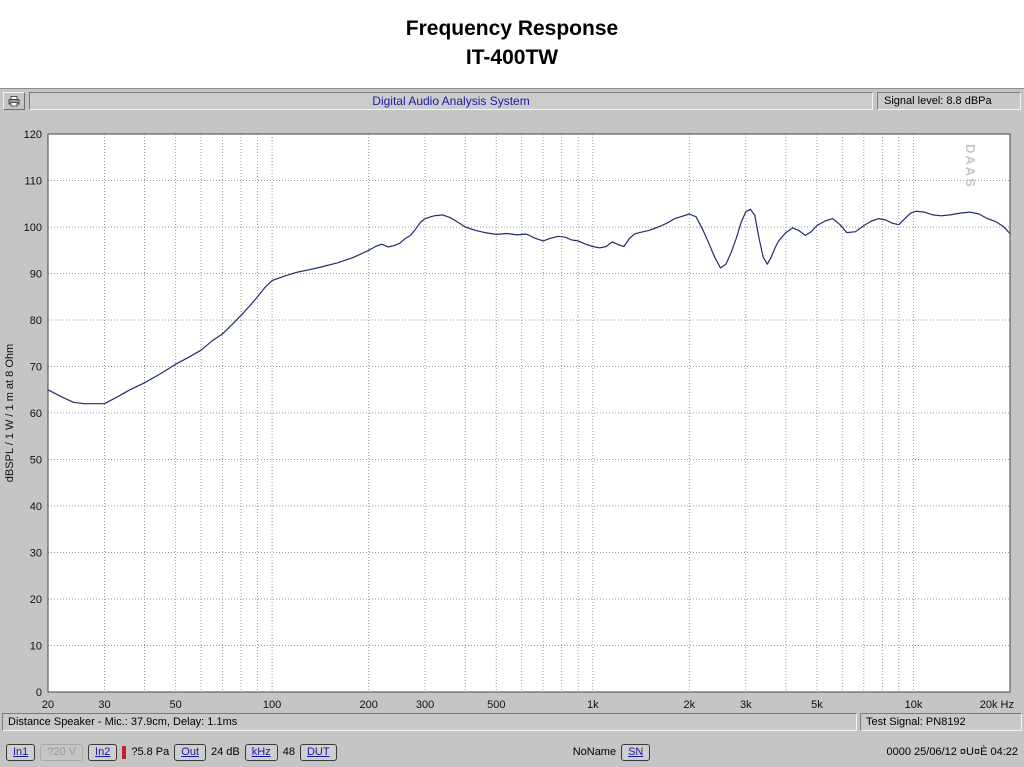  What do you see at coordinates (36, 647) in the screenshot?
I see `svg-text: 10` at bounding box center [36, 647].